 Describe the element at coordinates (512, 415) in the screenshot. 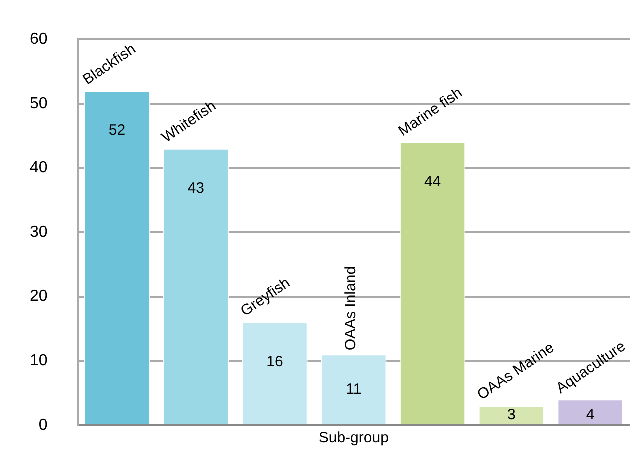

I see `data-label: 3` at that location.